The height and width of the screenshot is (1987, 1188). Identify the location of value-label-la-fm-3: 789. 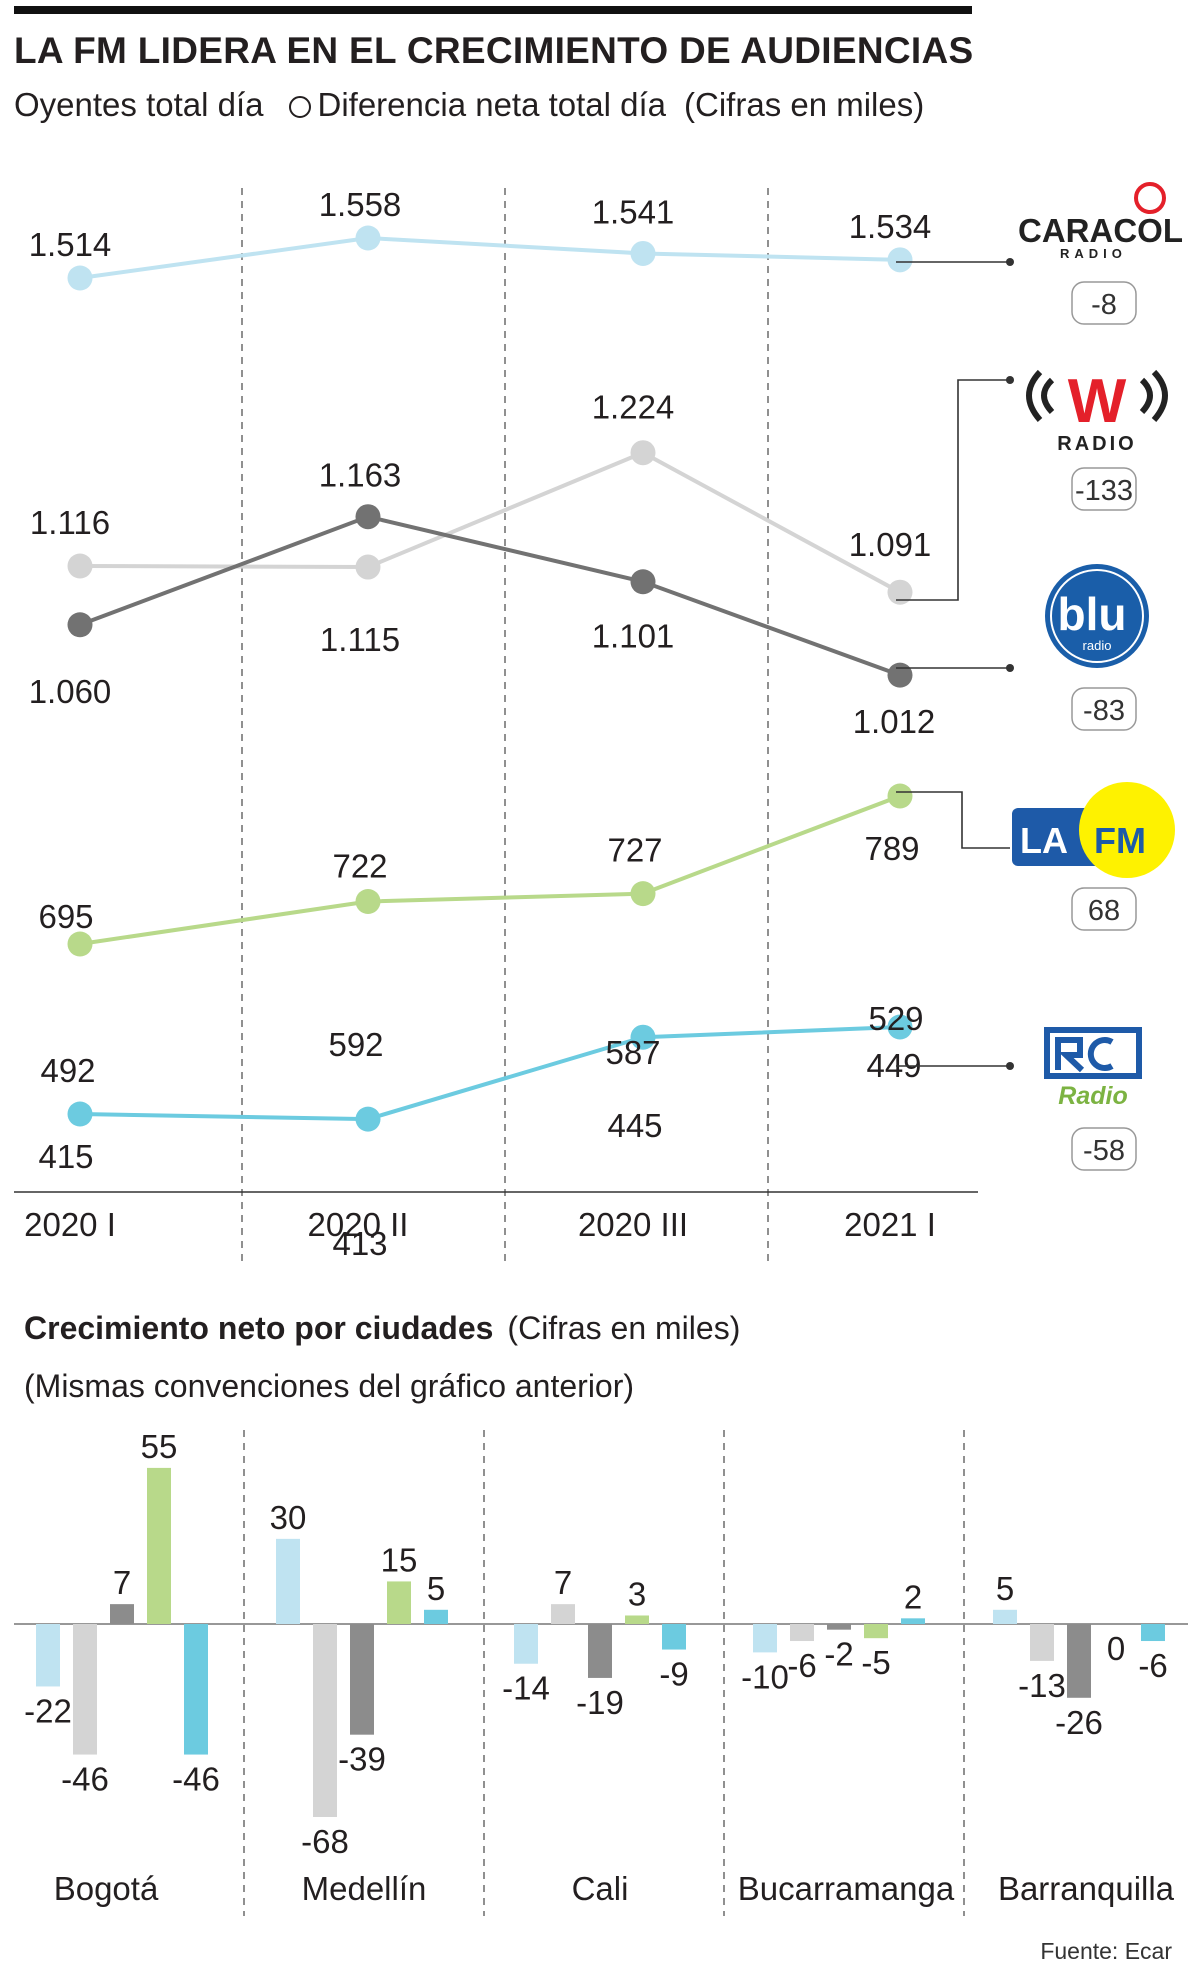
(891, 848).